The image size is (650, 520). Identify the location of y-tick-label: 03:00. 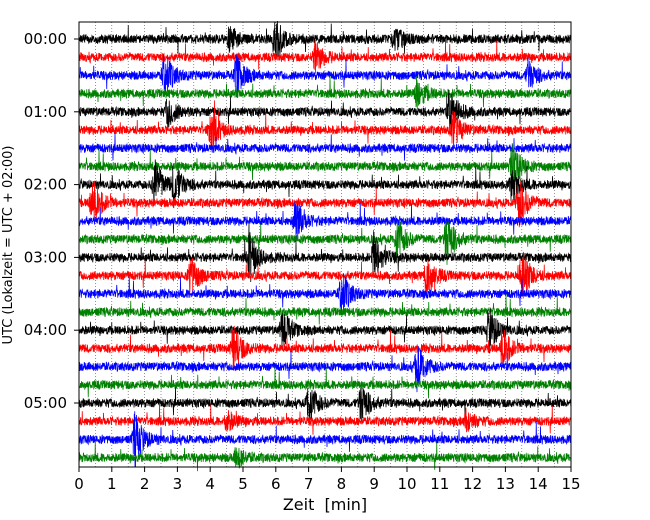
(45, 257).